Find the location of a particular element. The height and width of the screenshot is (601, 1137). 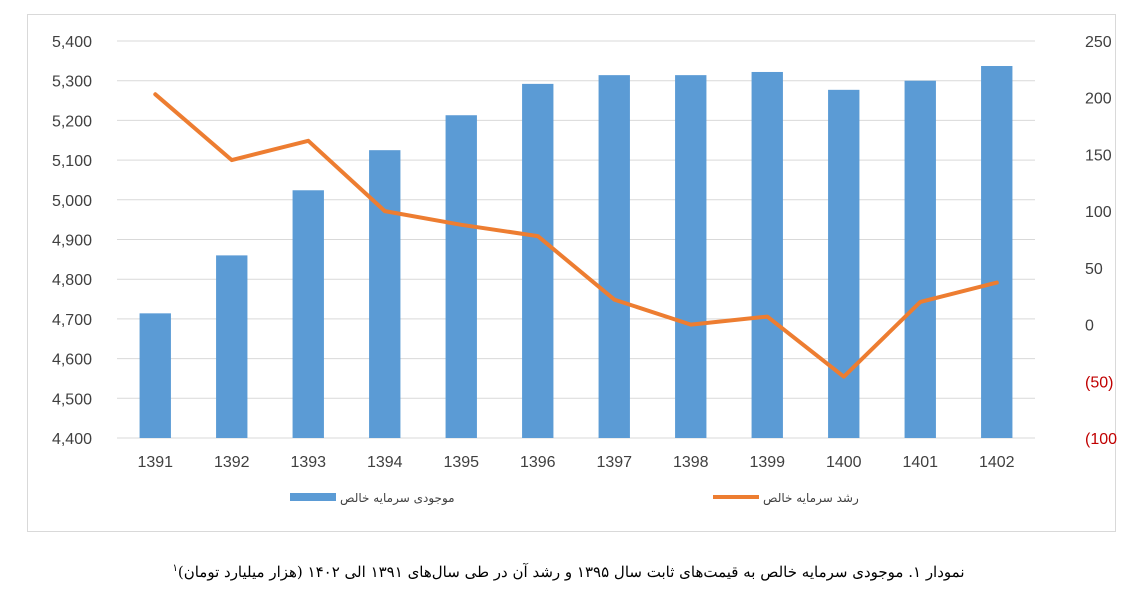

x-tick-label: 1398 is located at coordinates (691, 462).